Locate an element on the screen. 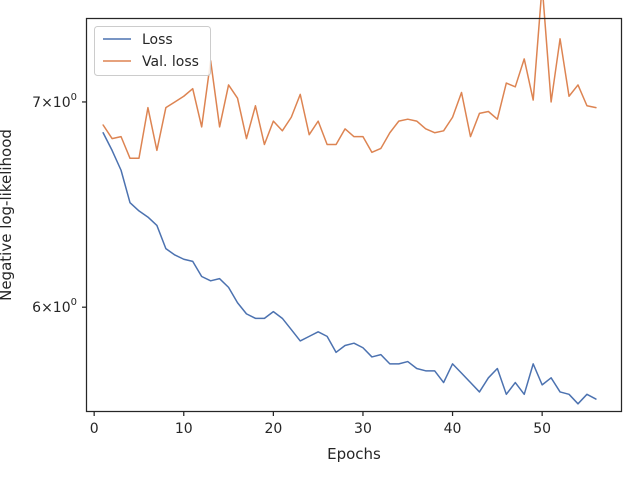  legend: Loss Val. loss is located at coordinates (152, 51).